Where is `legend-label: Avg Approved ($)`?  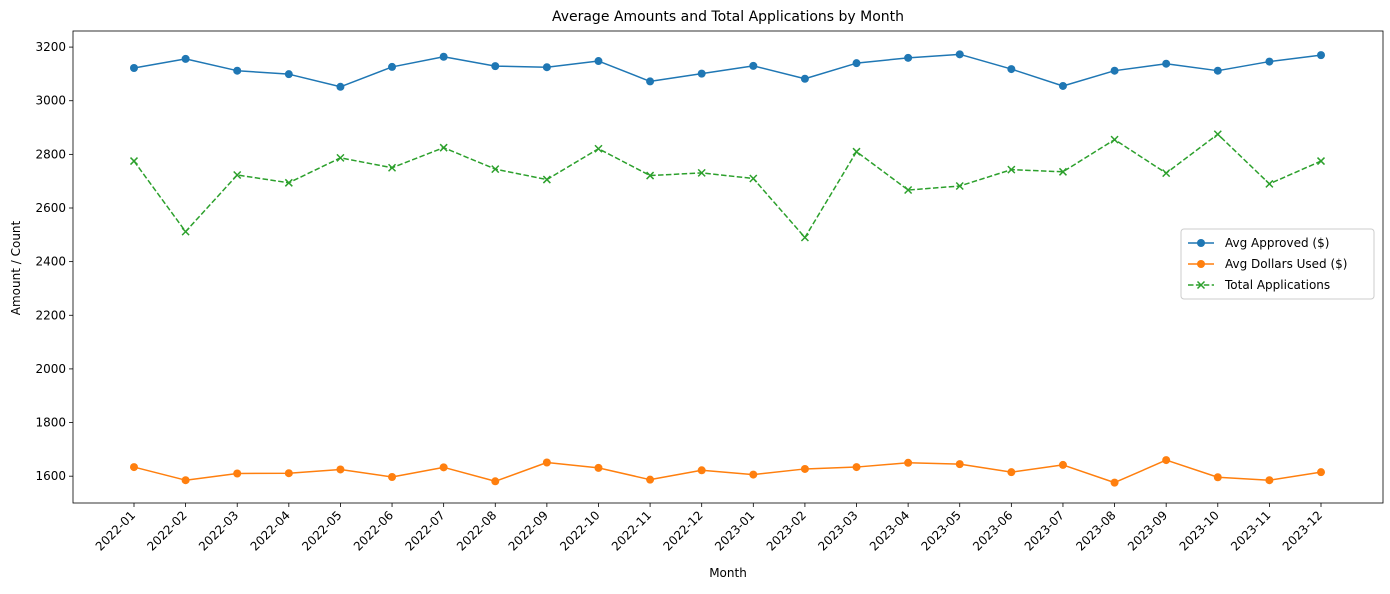
legend-label: Avg Approved ($) is located at coordinates (1277, 243).